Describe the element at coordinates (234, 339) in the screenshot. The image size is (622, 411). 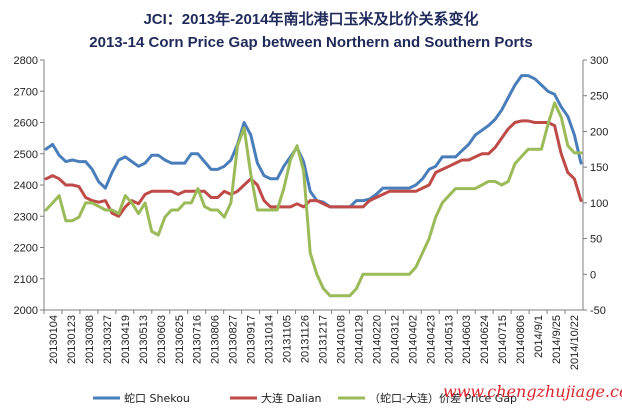
I see `x-axis-tick-label: 20130827` at that location.